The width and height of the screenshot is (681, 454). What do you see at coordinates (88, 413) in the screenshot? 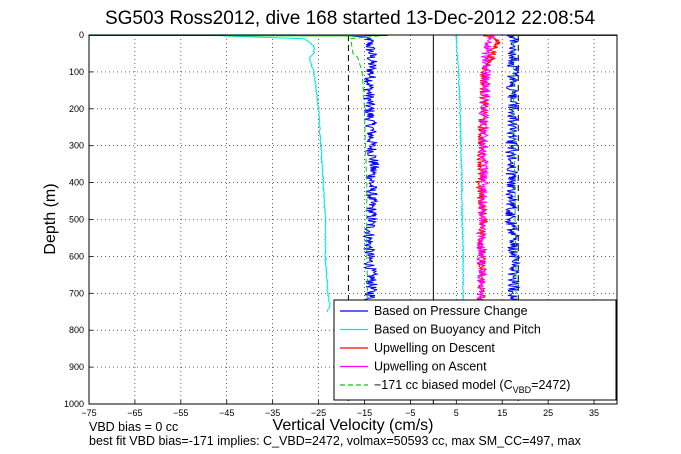
I see `x-tick-label: −75` at bounding box center [88, 413].